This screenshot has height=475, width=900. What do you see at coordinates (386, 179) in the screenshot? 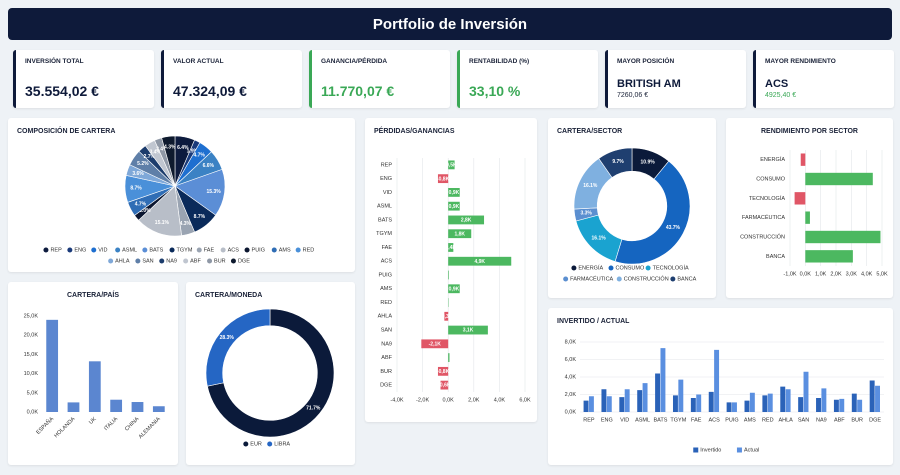
I see `y-tick-label: ENG` at bounding box center [386, 179].